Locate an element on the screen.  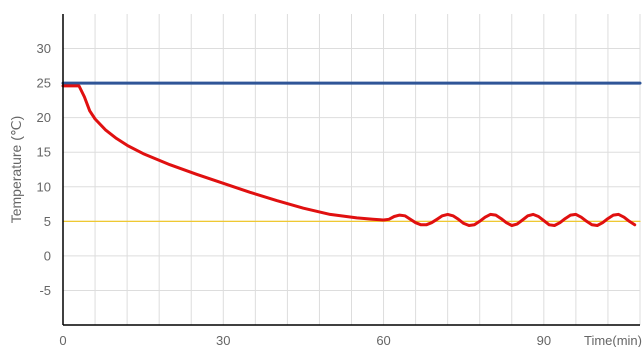
x-tick-label: 0 is located at coordinates (62, 340).